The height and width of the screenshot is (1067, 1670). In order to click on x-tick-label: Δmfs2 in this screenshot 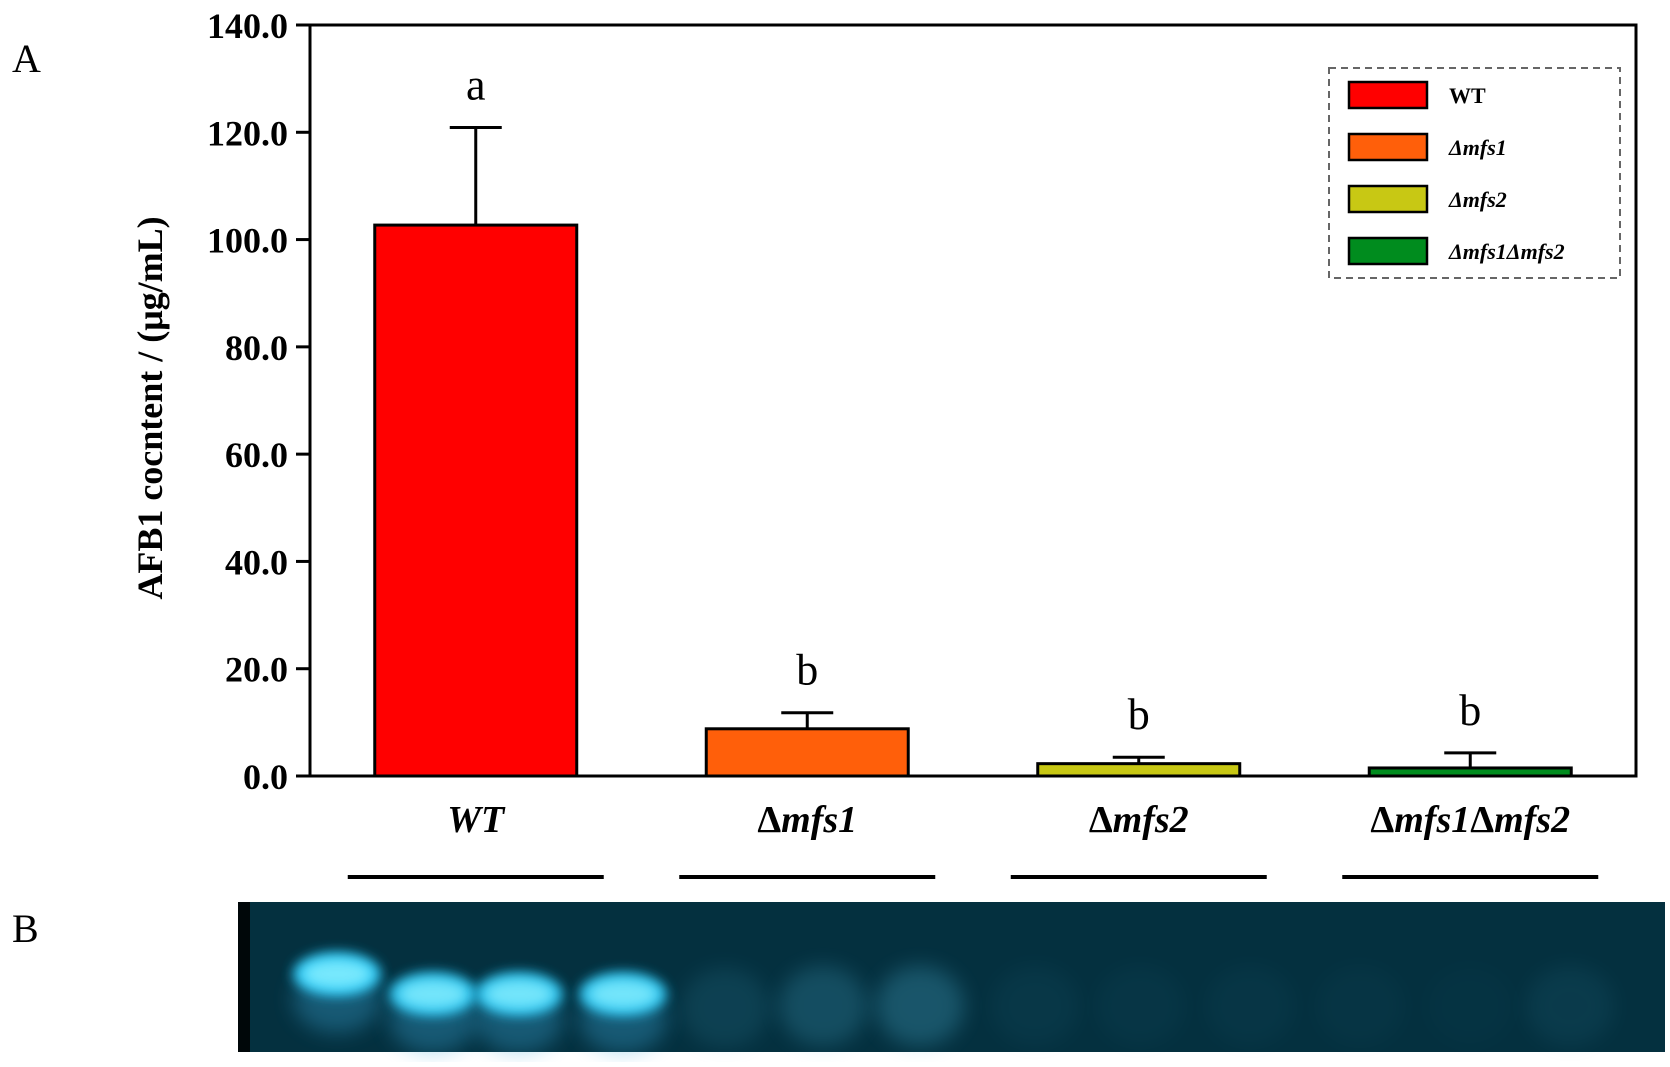, I will do `click(1139, 820)`.